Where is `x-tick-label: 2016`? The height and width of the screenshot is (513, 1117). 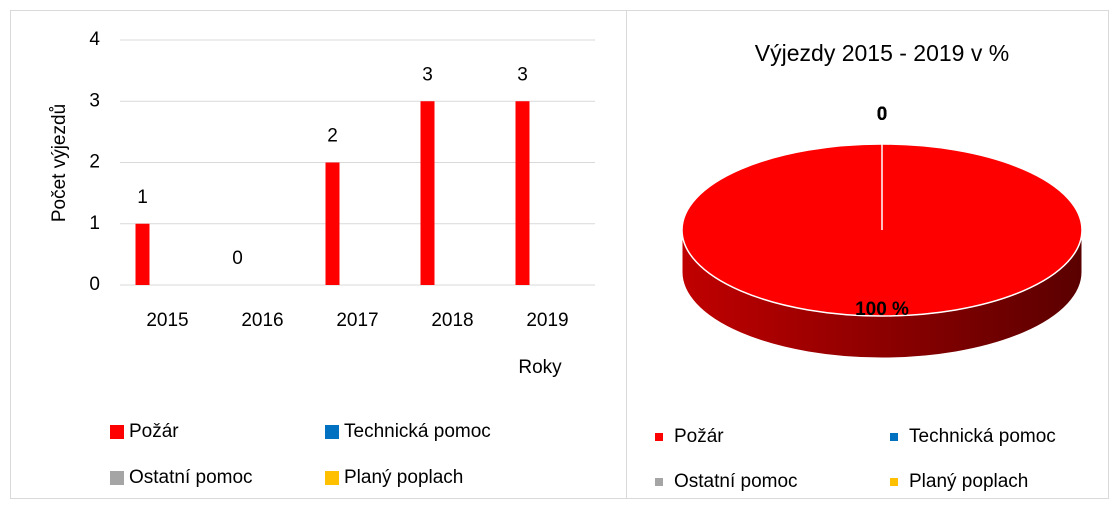 x-tick-label: 2016 is located at coordinates (262, 320).